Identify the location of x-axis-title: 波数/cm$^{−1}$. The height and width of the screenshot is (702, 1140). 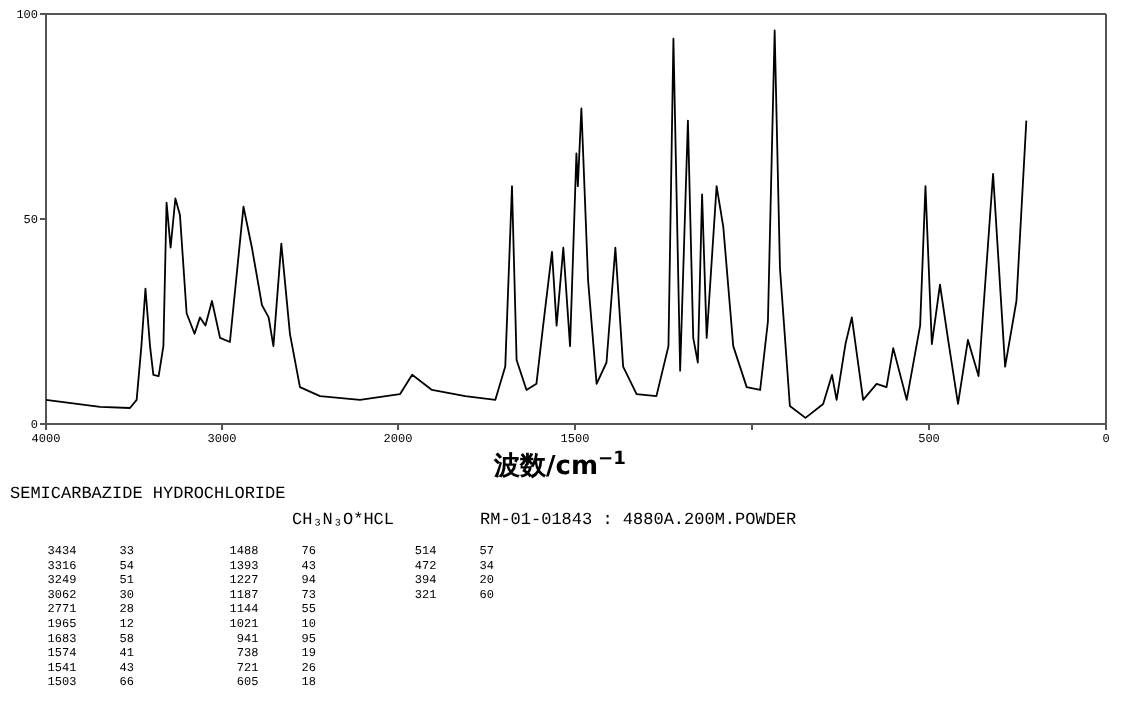
(559, 466).